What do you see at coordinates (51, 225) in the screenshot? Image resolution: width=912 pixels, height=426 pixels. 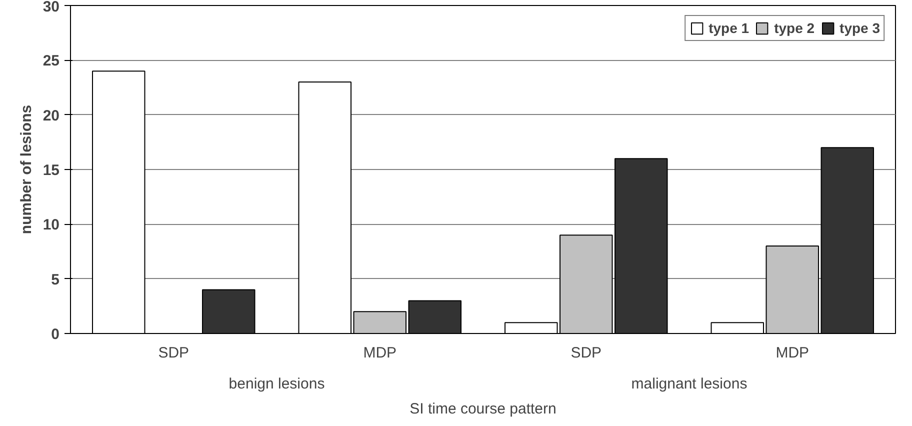 I see `y-tick-label: 10` at bounding box center [51, 225].